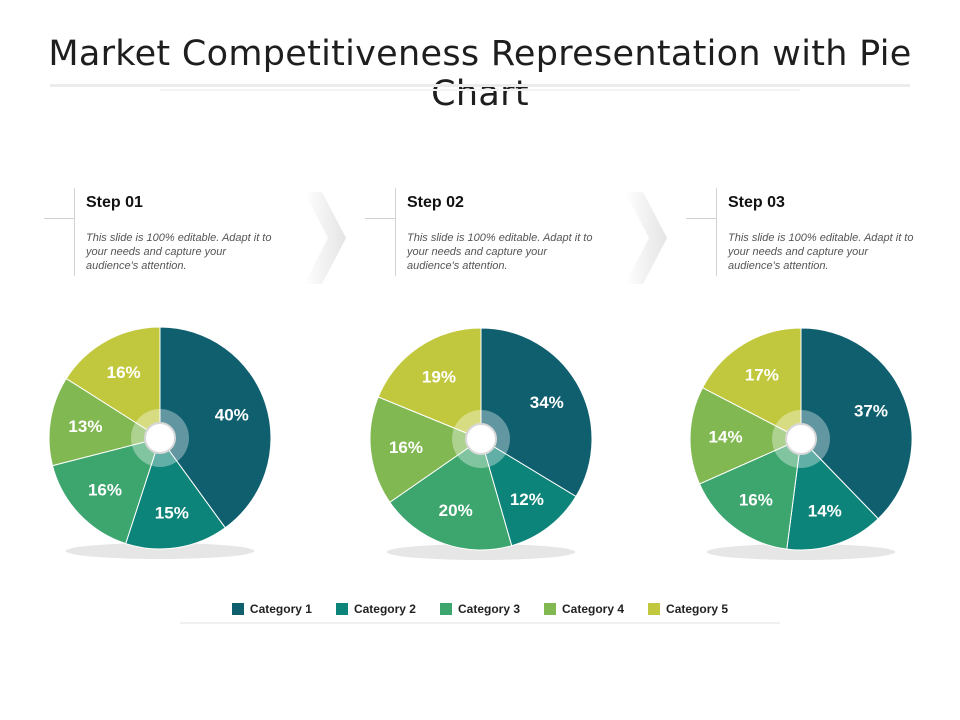 This screenshot has height=720, width=960. Describe the element at coordinates (384, 609) in the screenshot. I see `legend-label: Category 2` at that location.